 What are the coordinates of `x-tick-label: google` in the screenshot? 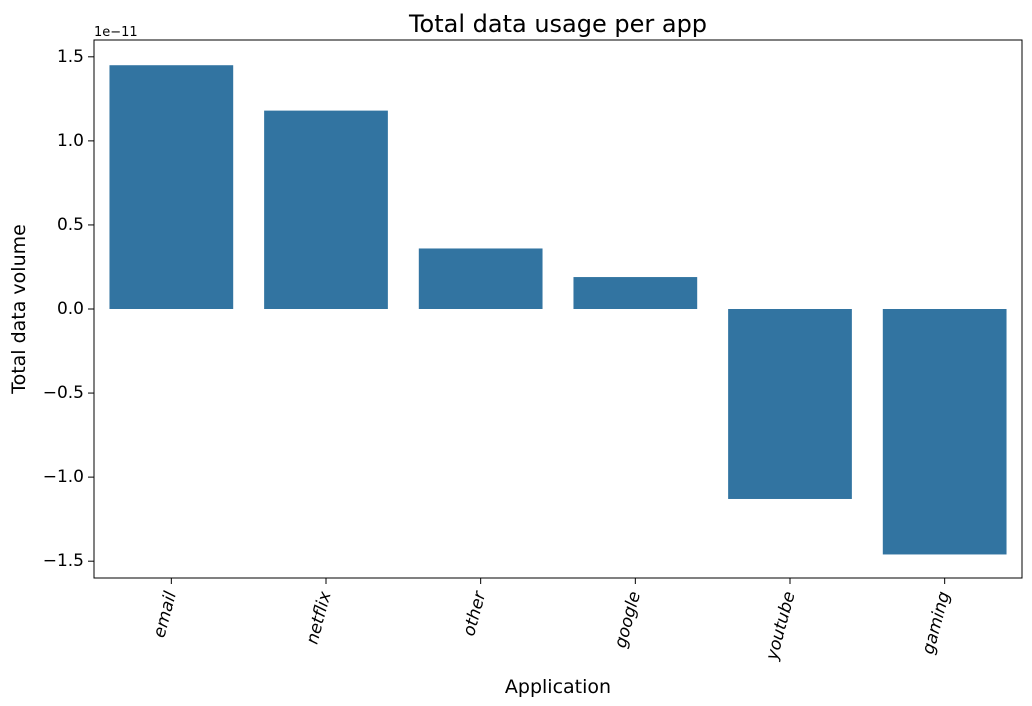 It's located at (628, 619).